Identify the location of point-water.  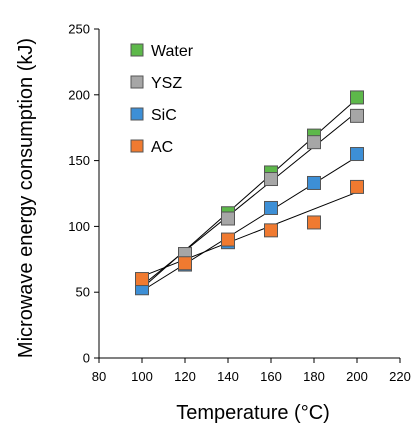
(357, 97).